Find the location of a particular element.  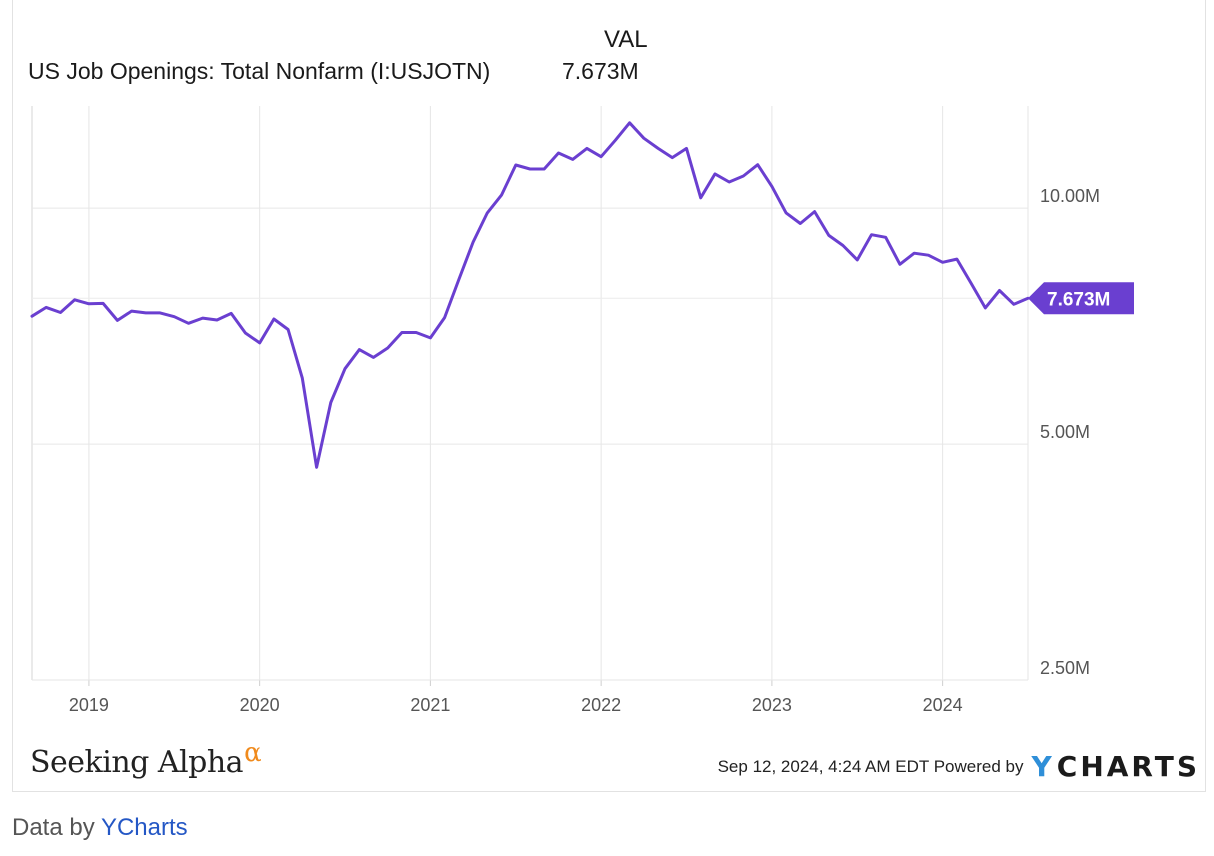

x-tick-label: 2024 is located at coordinates (943, 705).